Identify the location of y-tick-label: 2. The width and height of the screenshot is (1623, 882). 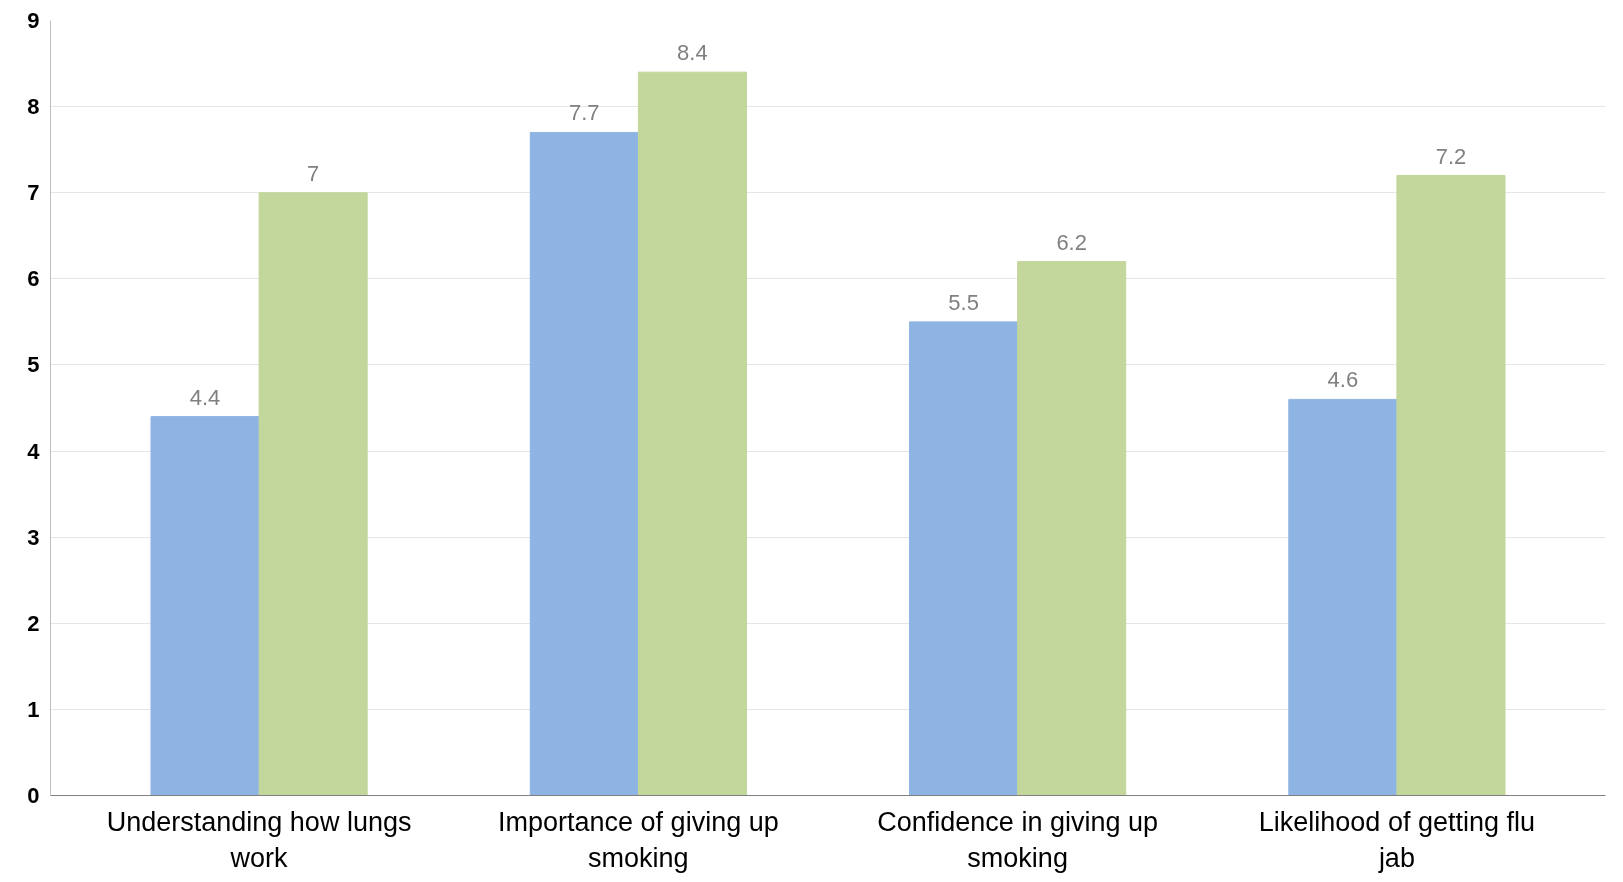
(33, 623).